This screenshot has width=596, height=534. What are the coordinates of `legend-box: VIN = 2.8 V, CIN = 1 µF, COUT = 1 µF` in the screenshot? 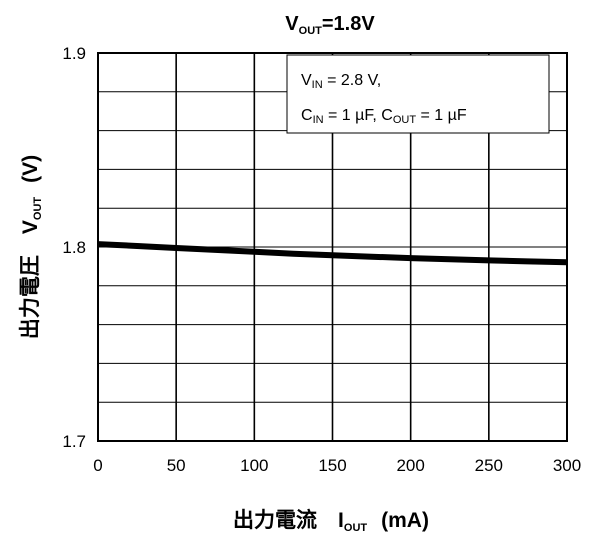 It's located at (418, 94).